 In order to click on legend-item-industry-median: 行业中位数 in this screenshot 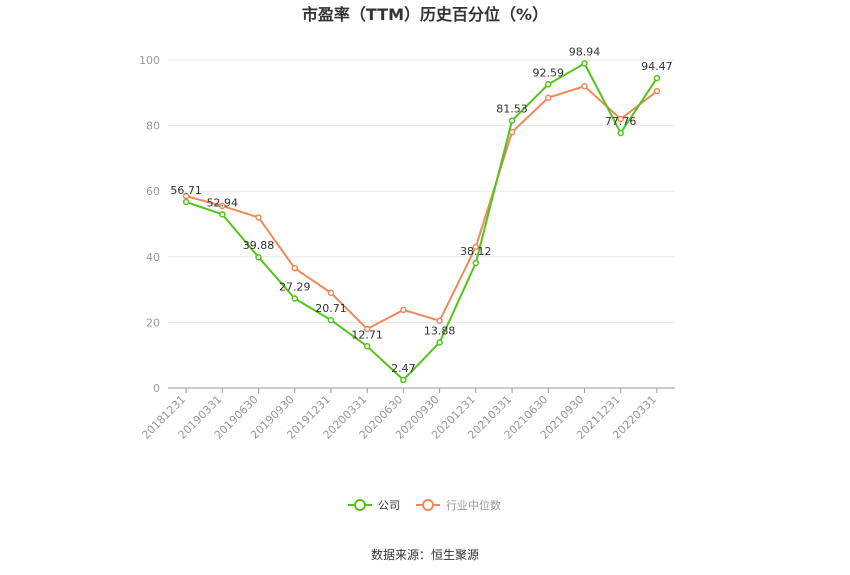, I will do `click(458, 505)`.